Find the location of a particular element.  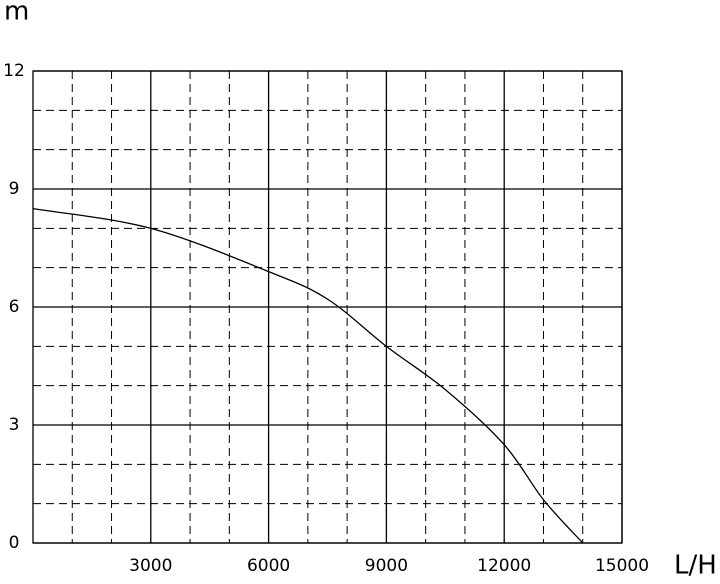

x-tick-label: 9000 is located at coordinates (386, 566).